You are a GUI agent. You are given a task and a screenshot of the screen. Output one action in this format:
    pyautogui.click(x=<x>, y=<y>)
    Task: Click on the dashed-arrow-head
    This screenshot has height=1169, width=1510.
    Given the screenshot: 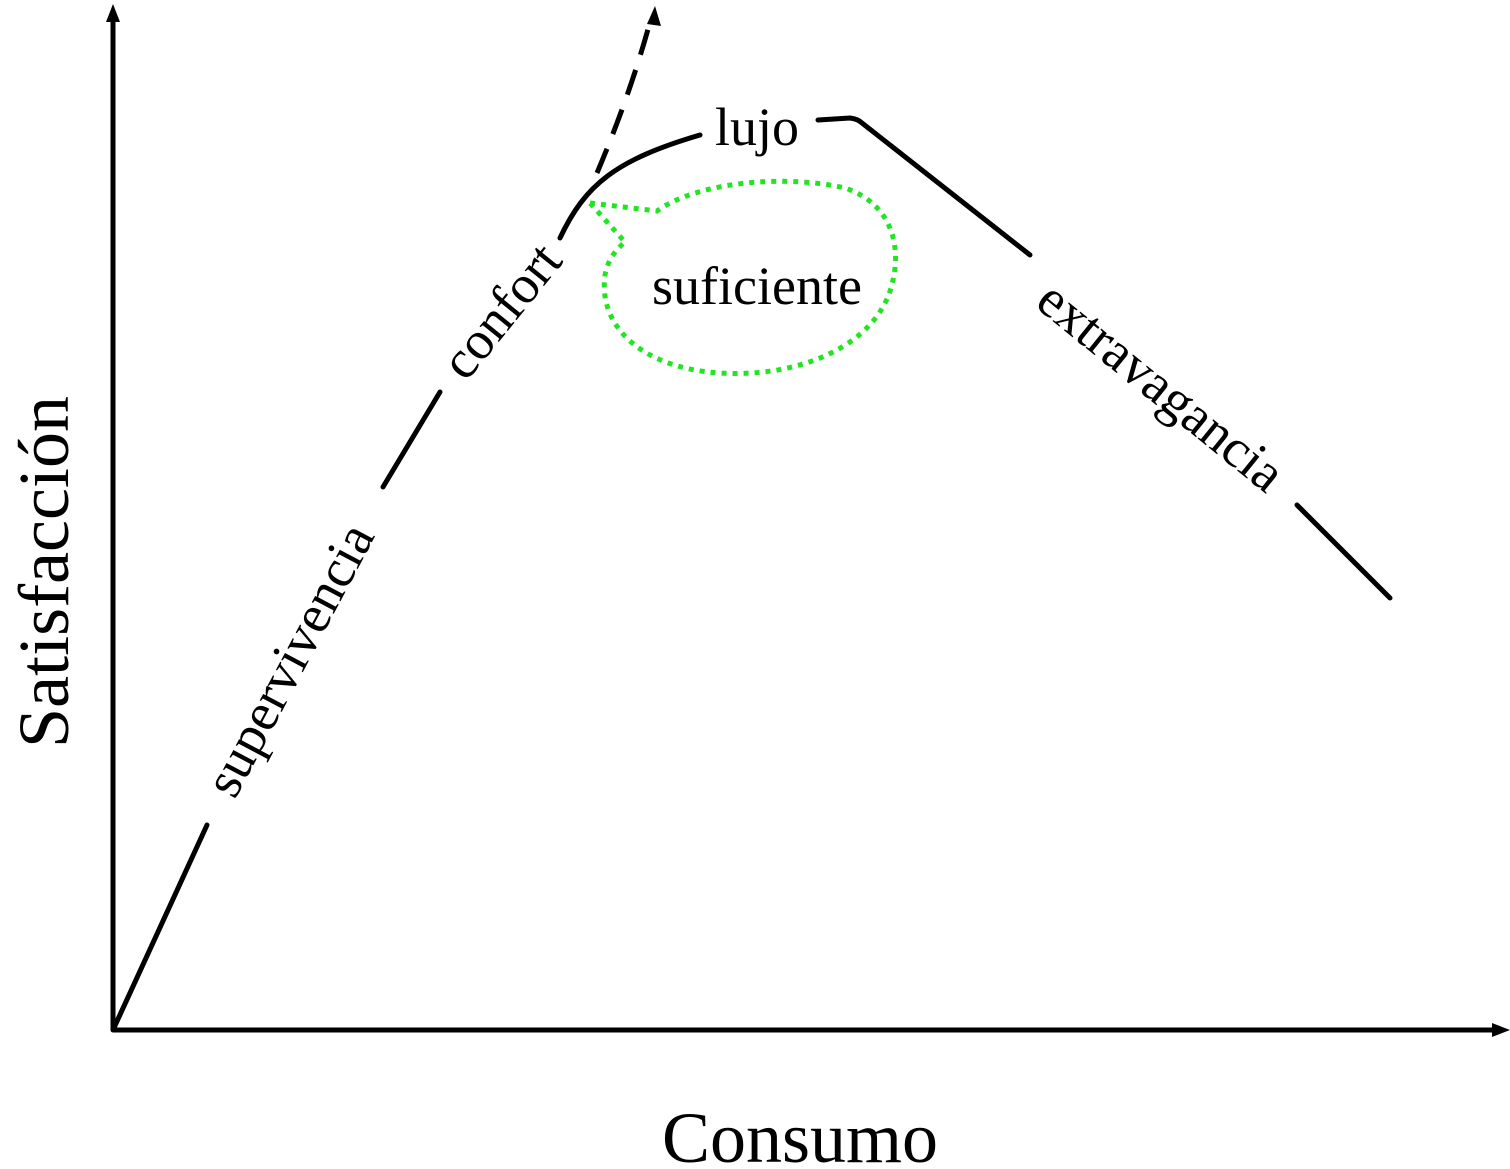 What is the action you would take?
    pyautogui.click(x=654, y=16)
    